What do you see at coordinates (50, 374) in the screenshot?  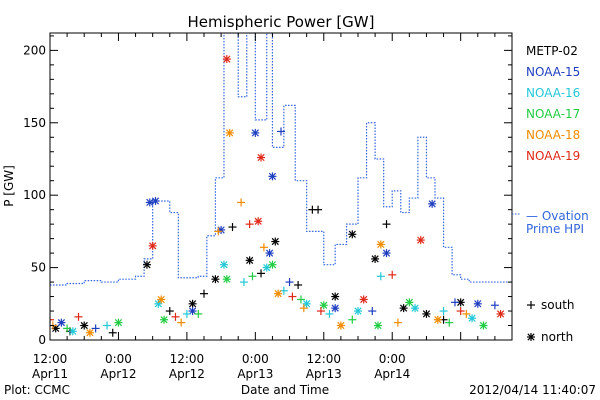 I see `x-tick-date-label: Apr11` at bounding box center [50, 374].